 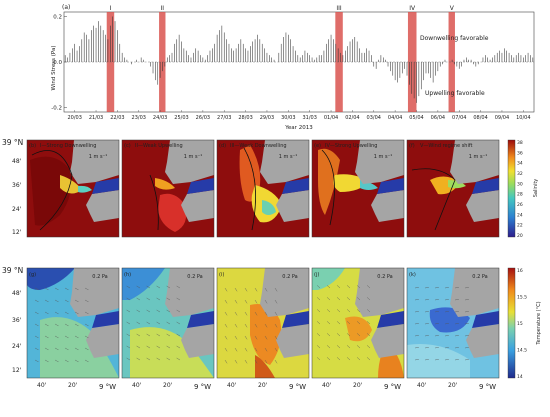 I want to click on colorbar-tick: 22, so click(x=520, y=226).